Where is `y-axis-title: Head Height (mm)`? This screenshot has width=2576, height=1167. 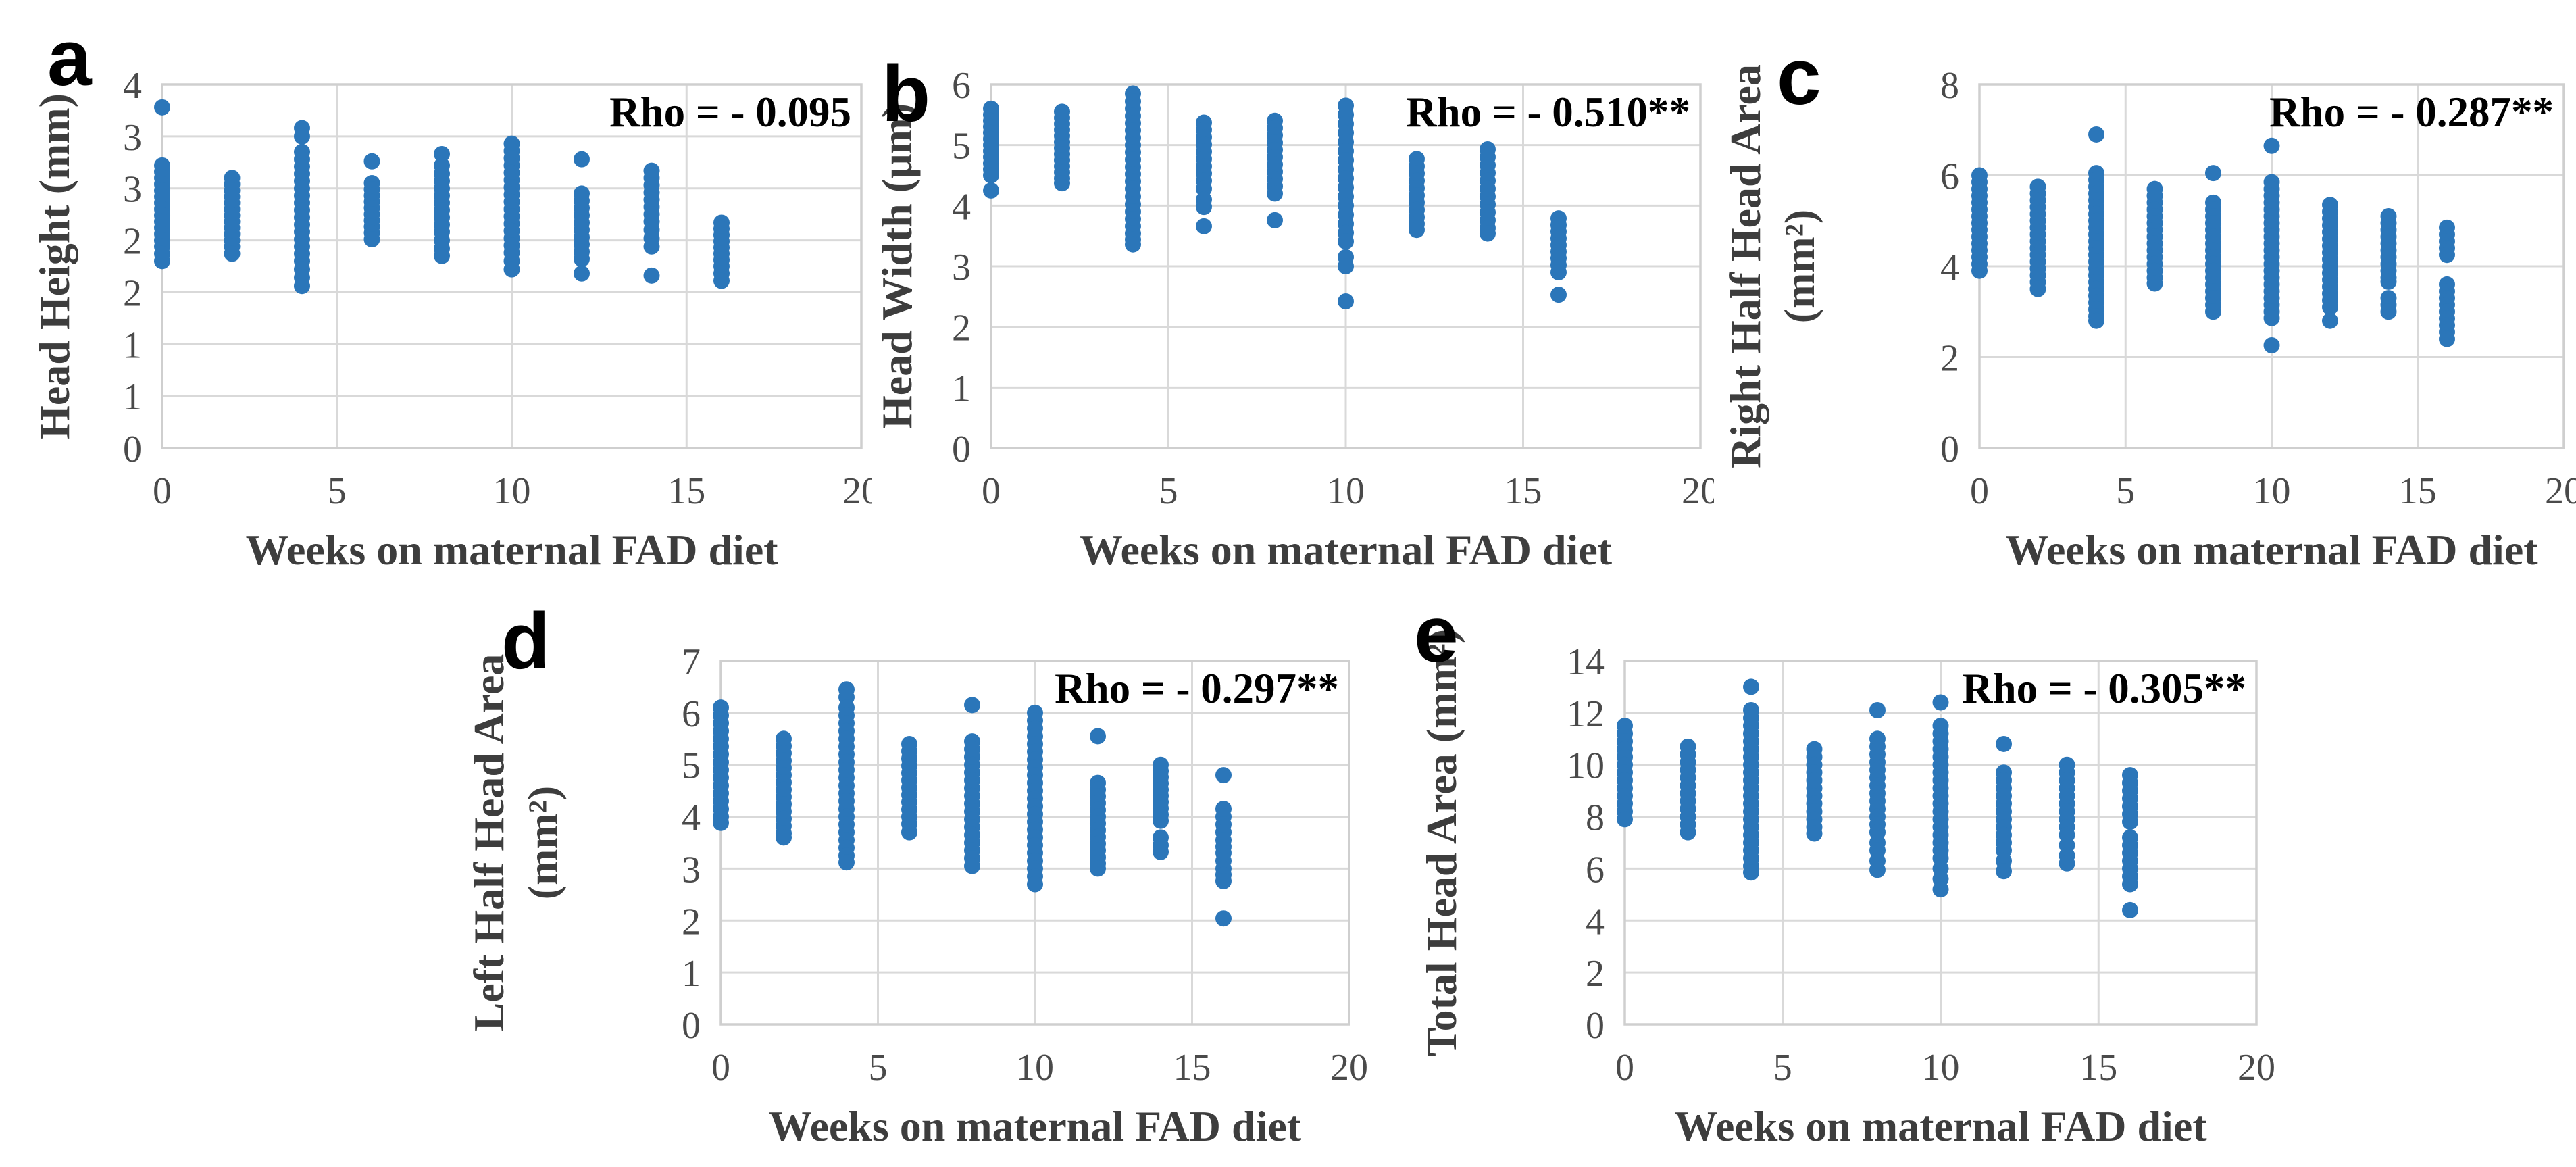
y-axis-title: Head Height (mm) is located at coordinates (54, 266).